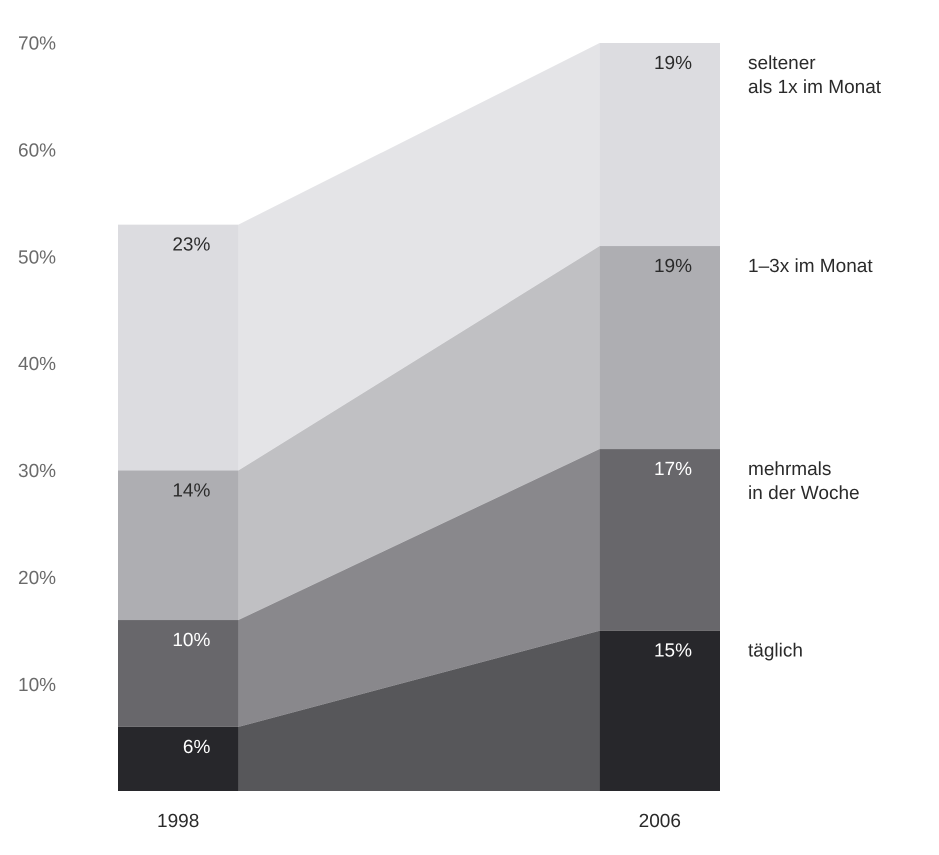  Describe the element at coordinates (37, 471) in the screenshot. I see `y-tick-label: 30%` at that location.